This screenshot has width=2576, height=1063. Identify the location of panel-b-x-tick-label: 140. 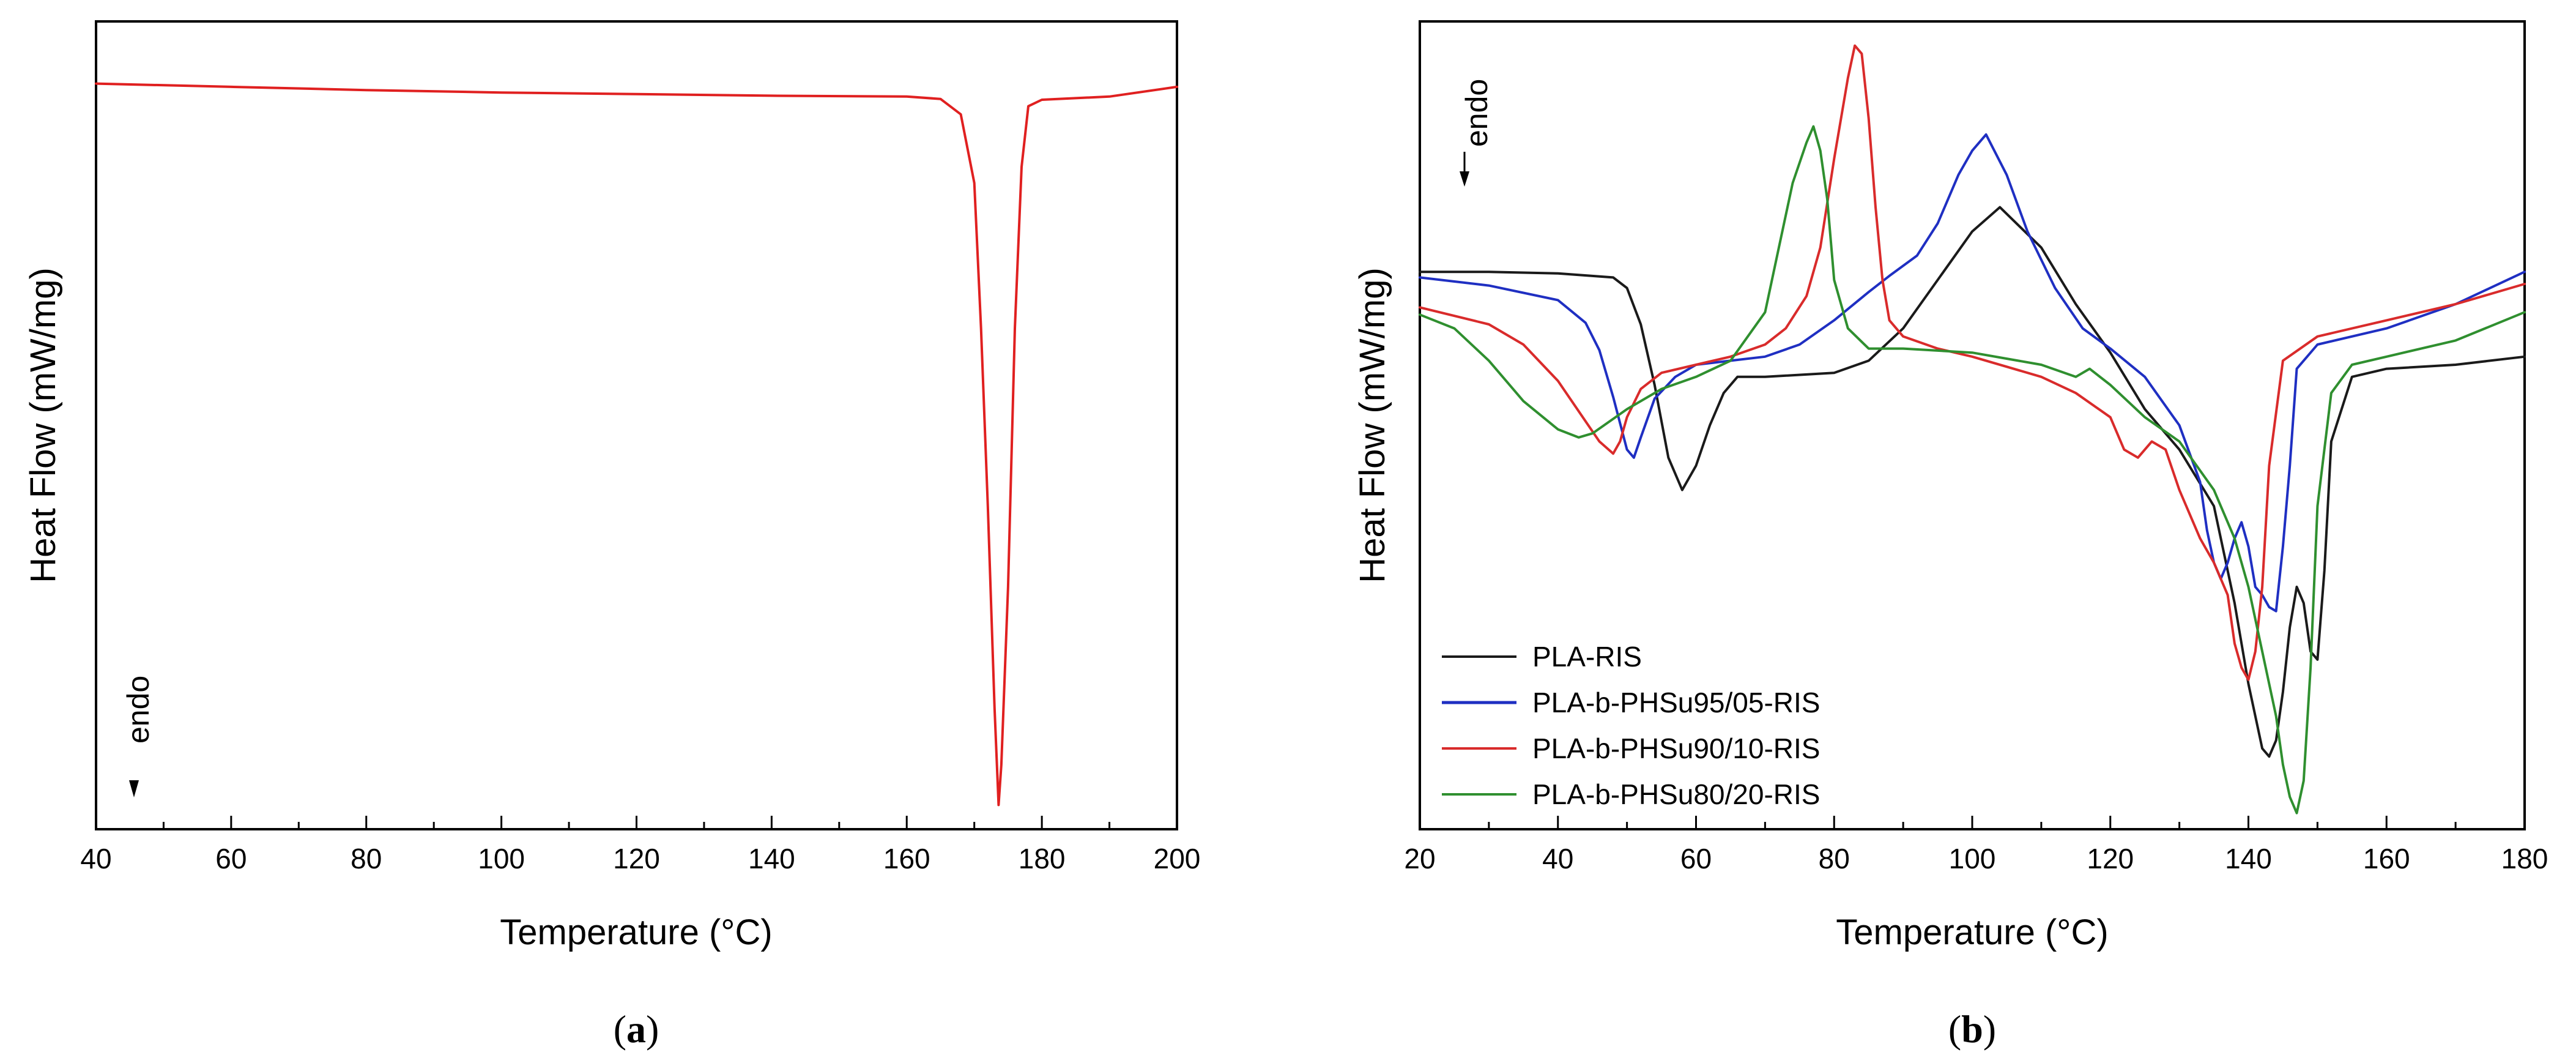
(2248, 859).